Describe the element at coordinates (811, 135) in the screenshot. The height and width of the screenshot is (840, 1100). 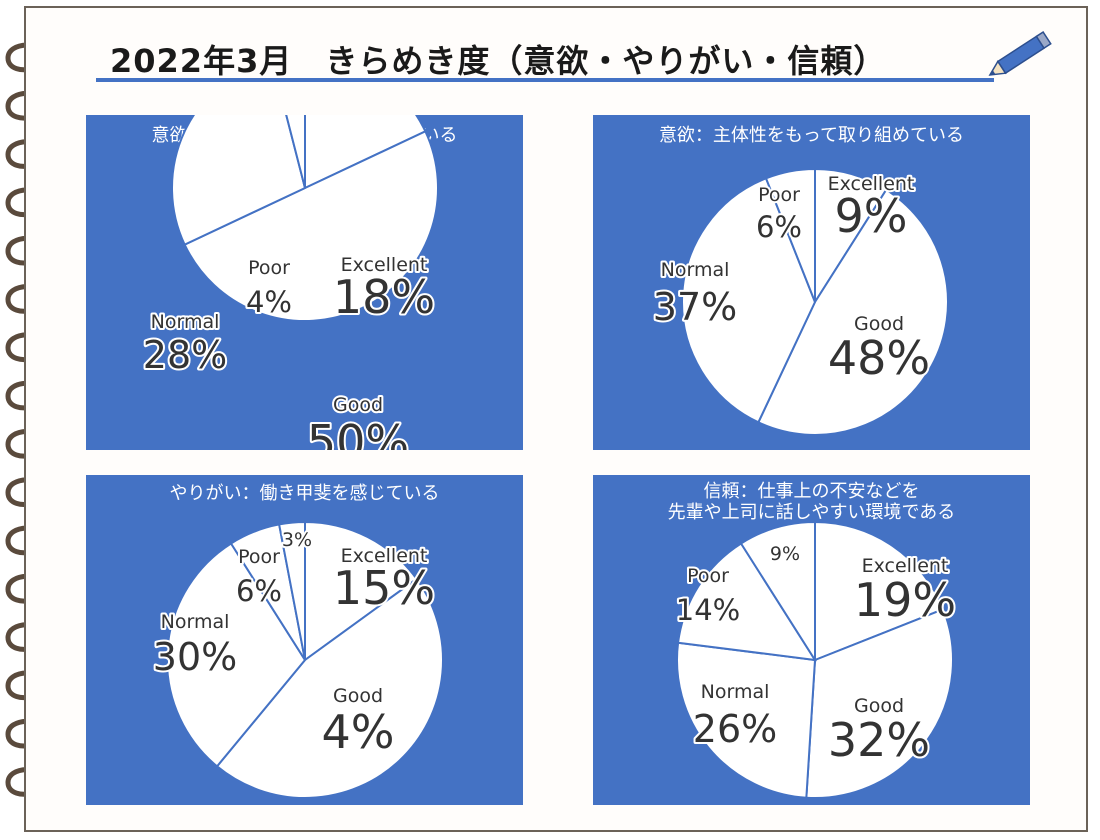
I see `chart-title: 意欲：主体性をもって取り組めている` at that location.